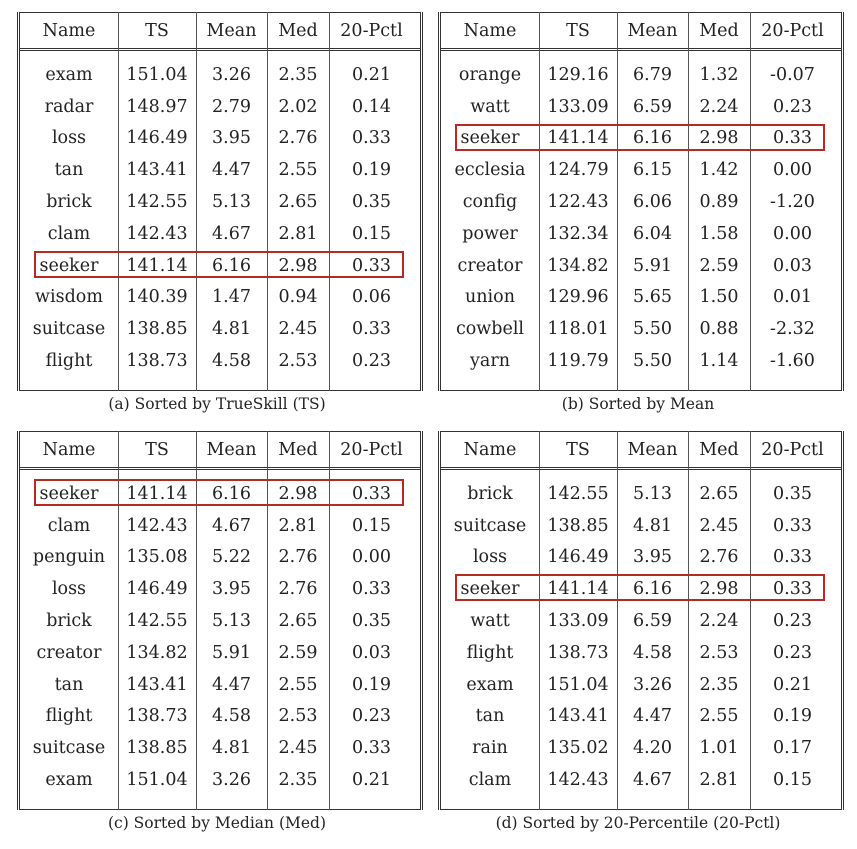  I want to click on table-cell: 140.39, so click(157, 297).